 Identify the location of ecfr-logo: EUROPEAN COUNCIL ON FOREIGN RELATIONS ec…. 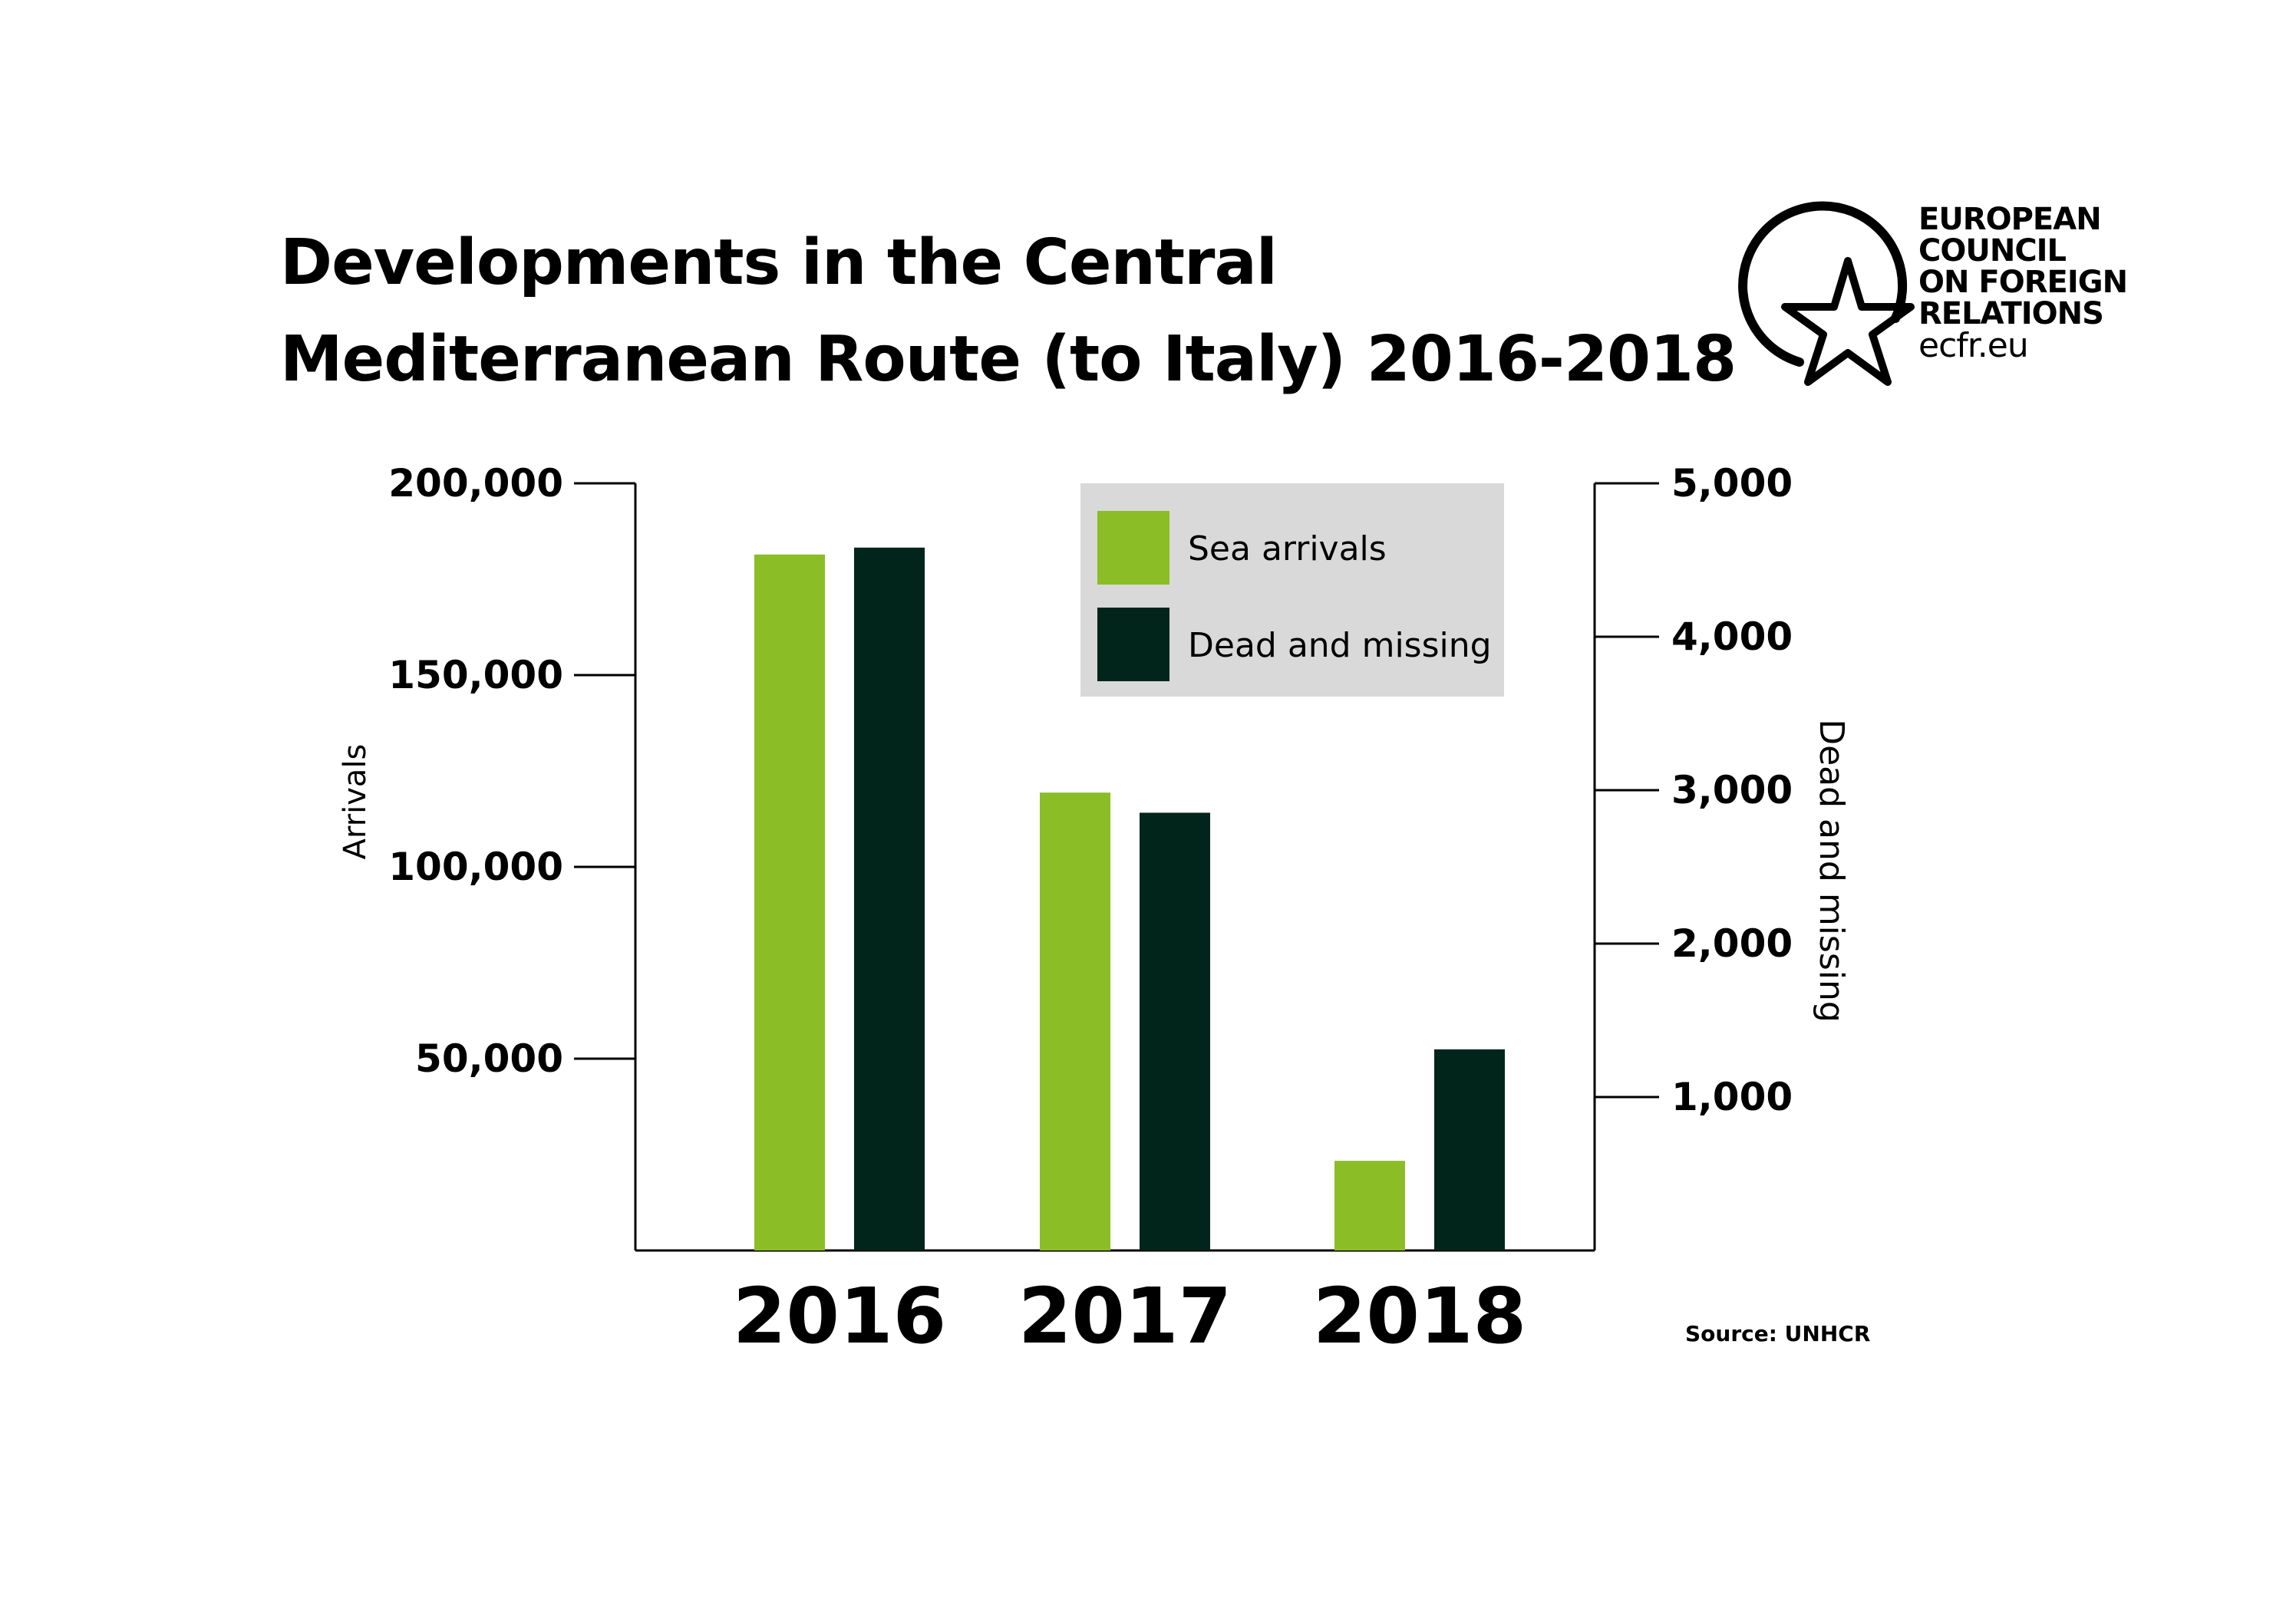
(1941, 292).